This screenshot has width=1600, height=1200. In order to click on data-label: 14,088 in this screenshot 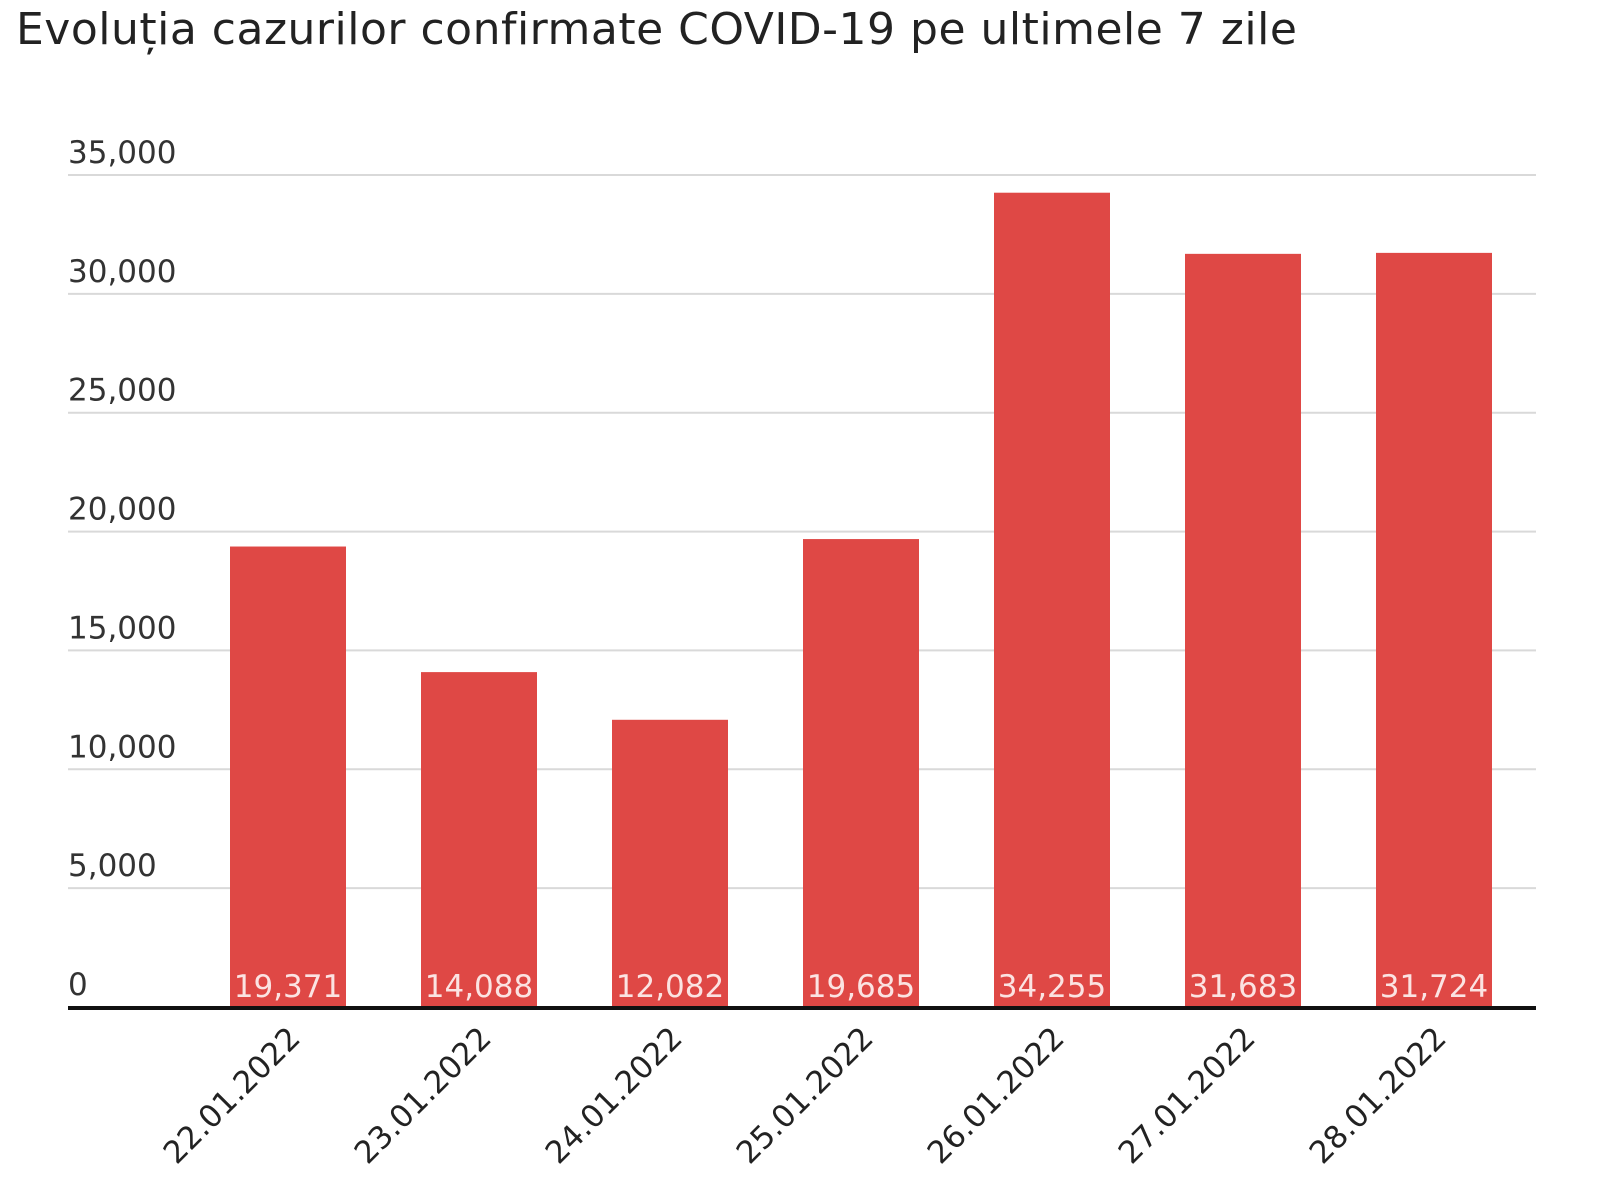, I will do `click(479, 987)`.